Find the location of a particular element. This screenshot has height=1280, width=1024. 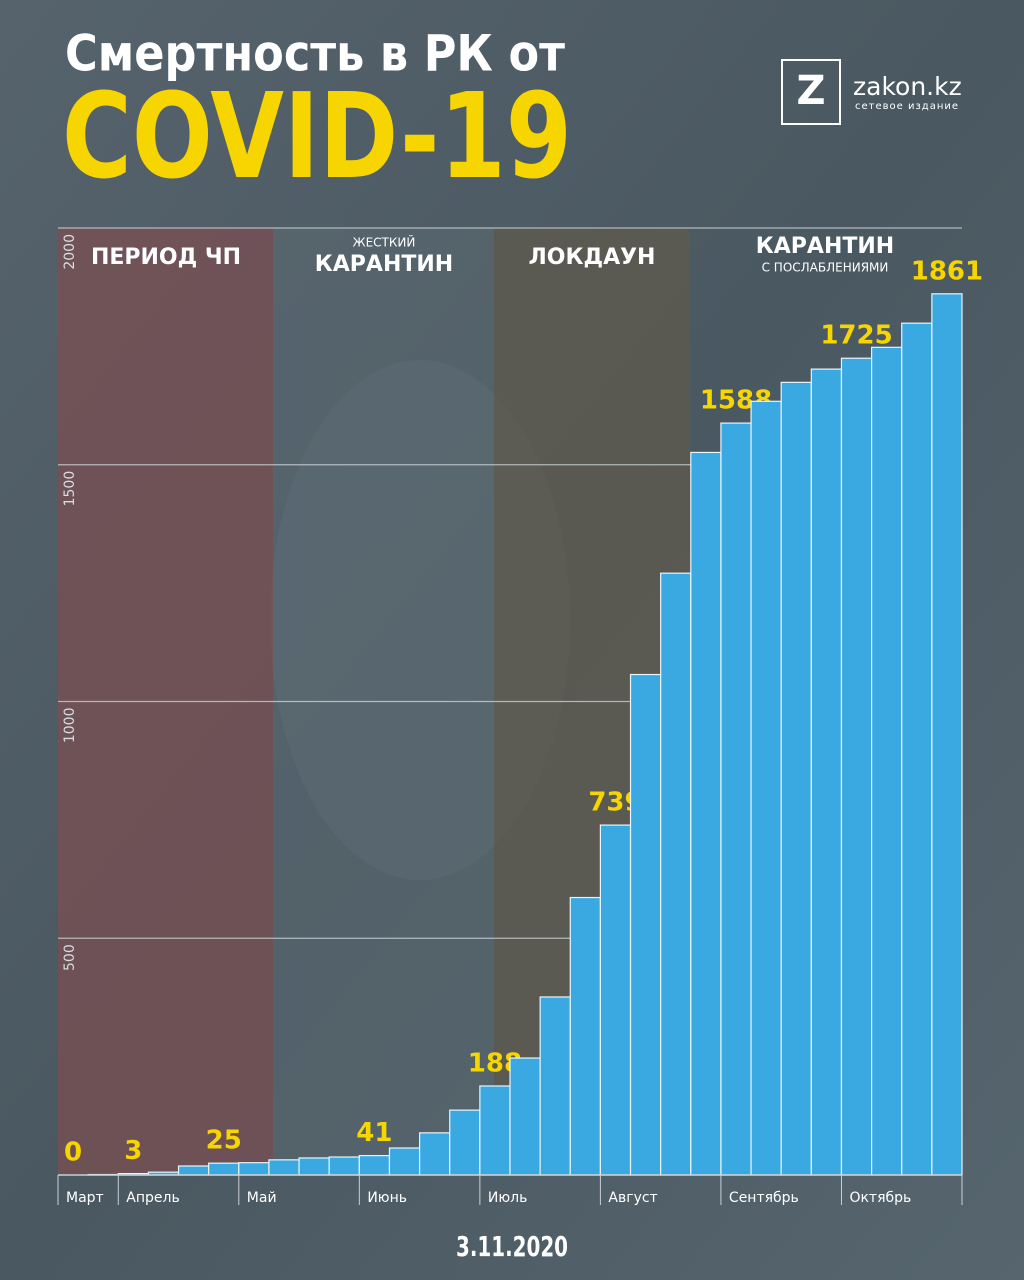

logo-box is located at coordinates (811, 92).